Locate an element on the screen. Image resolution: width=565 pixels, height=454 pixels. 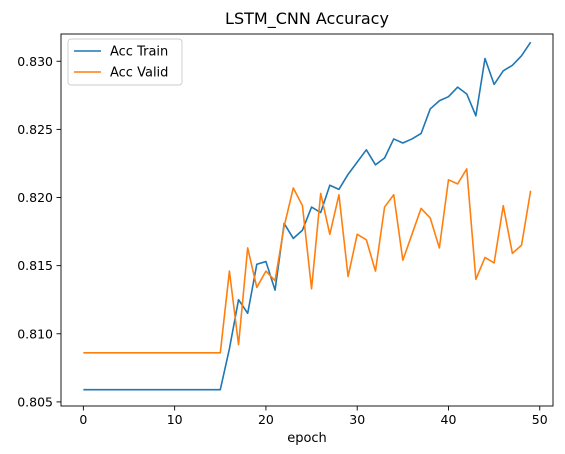
legend-label-2: Acc Valid is located at coordinates (139, 73).